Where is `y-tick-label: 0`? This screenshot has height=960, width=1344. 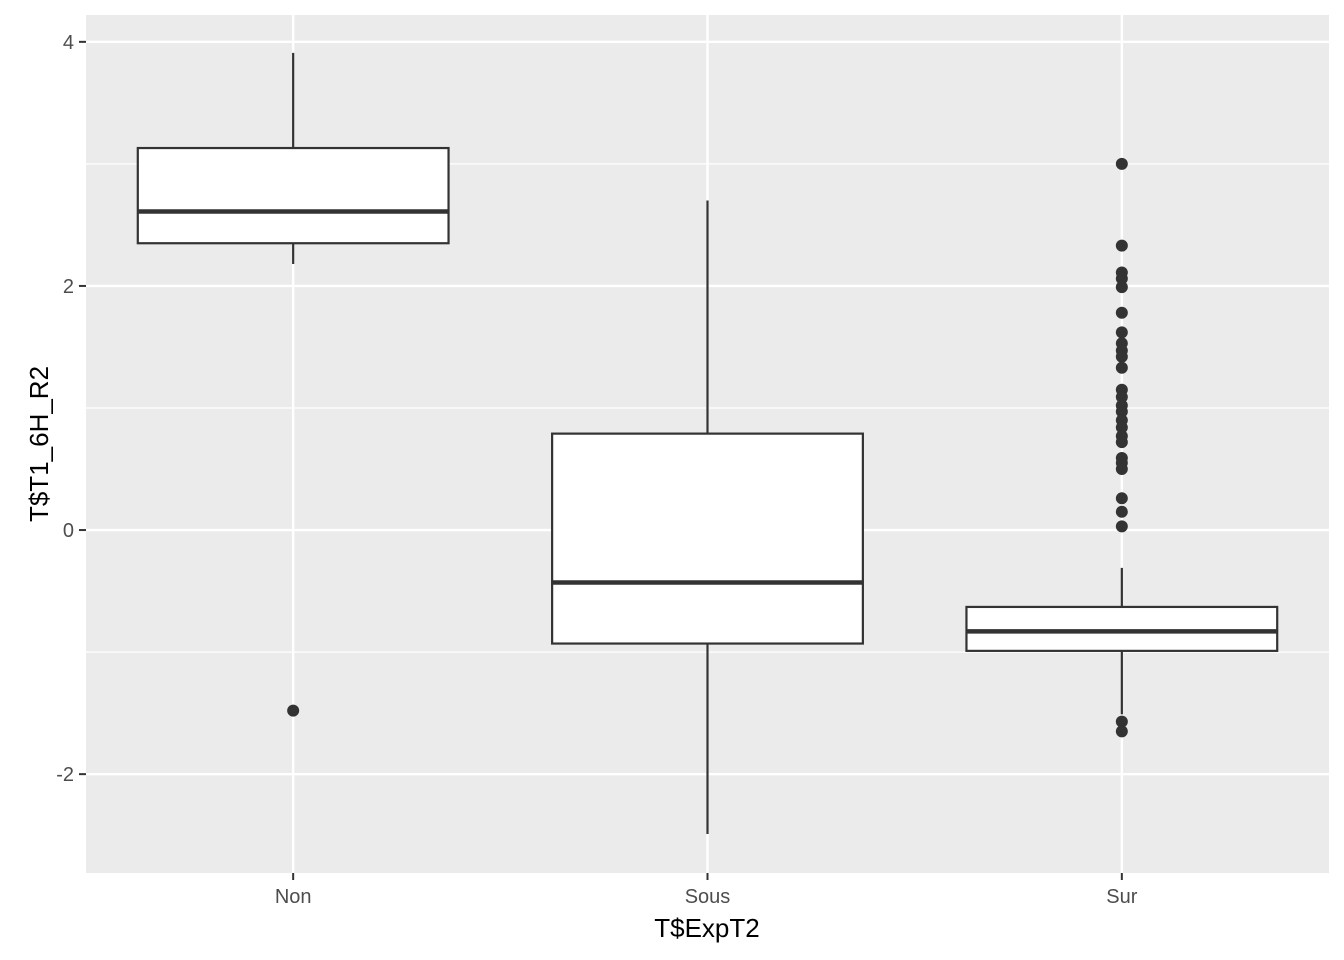 y-tick-label: 0 is located at coordinates (68, 531).